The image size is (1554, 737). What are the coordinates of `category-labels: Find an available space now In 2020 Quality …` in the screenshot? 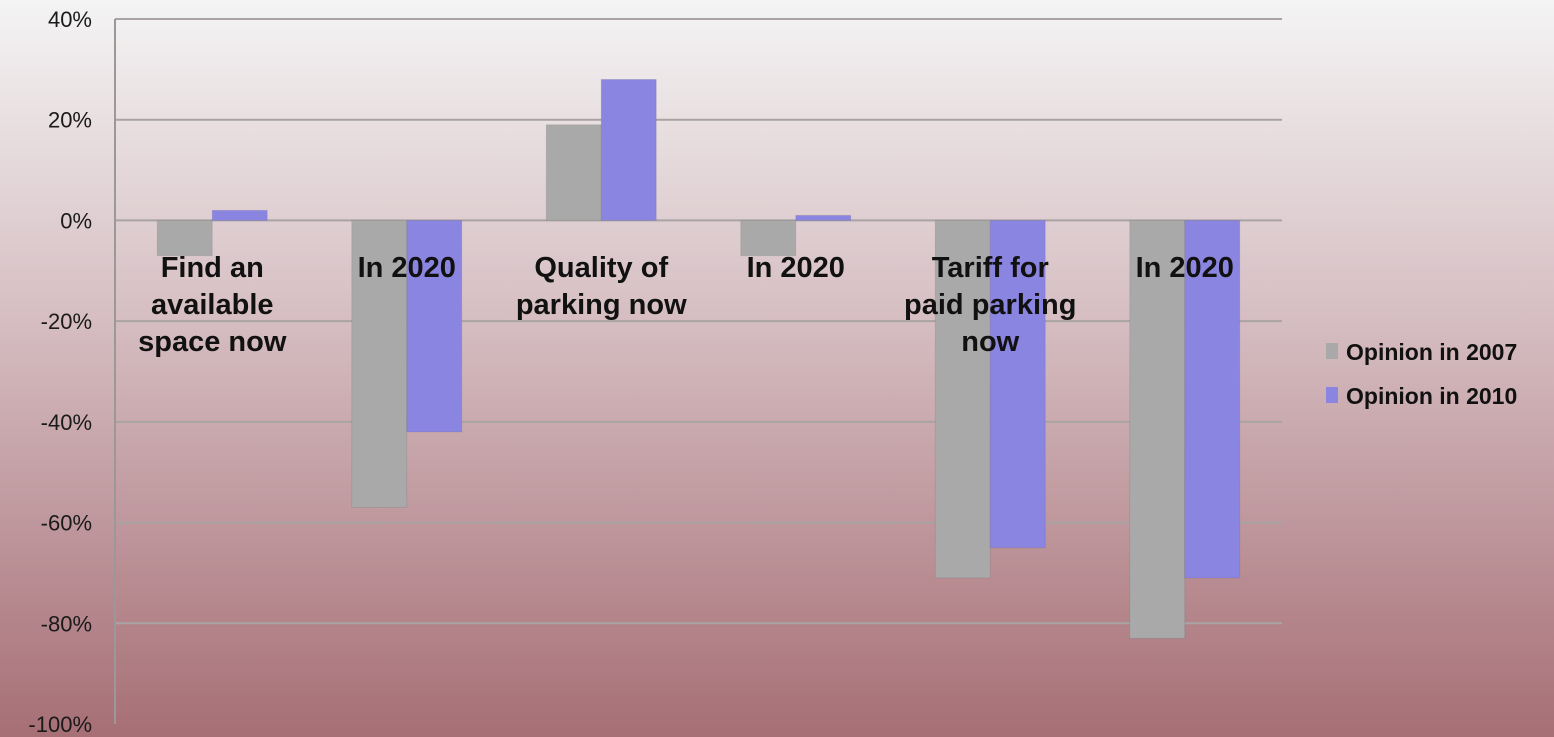 It's located at (686, 305).